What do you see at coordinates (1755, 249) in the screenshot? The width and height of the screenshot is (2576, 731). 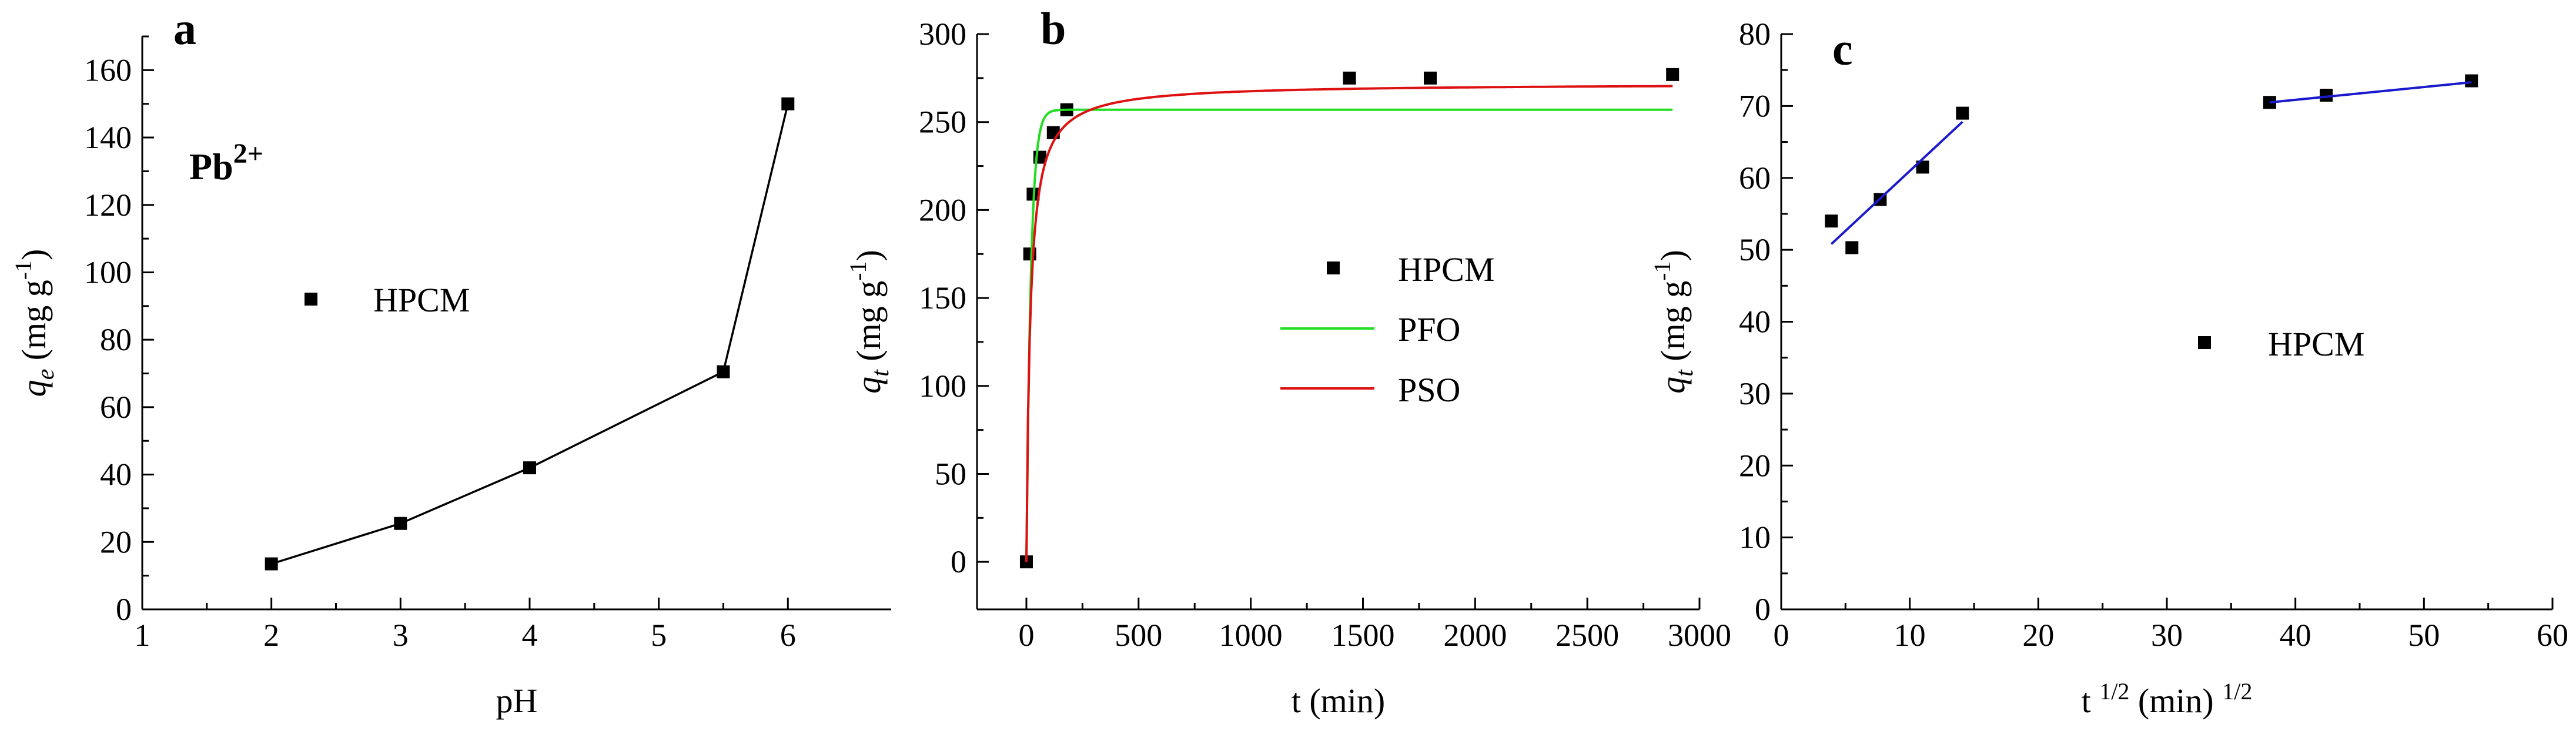 I see `y-tick-label: 50` at bounding box center [1755, 249].